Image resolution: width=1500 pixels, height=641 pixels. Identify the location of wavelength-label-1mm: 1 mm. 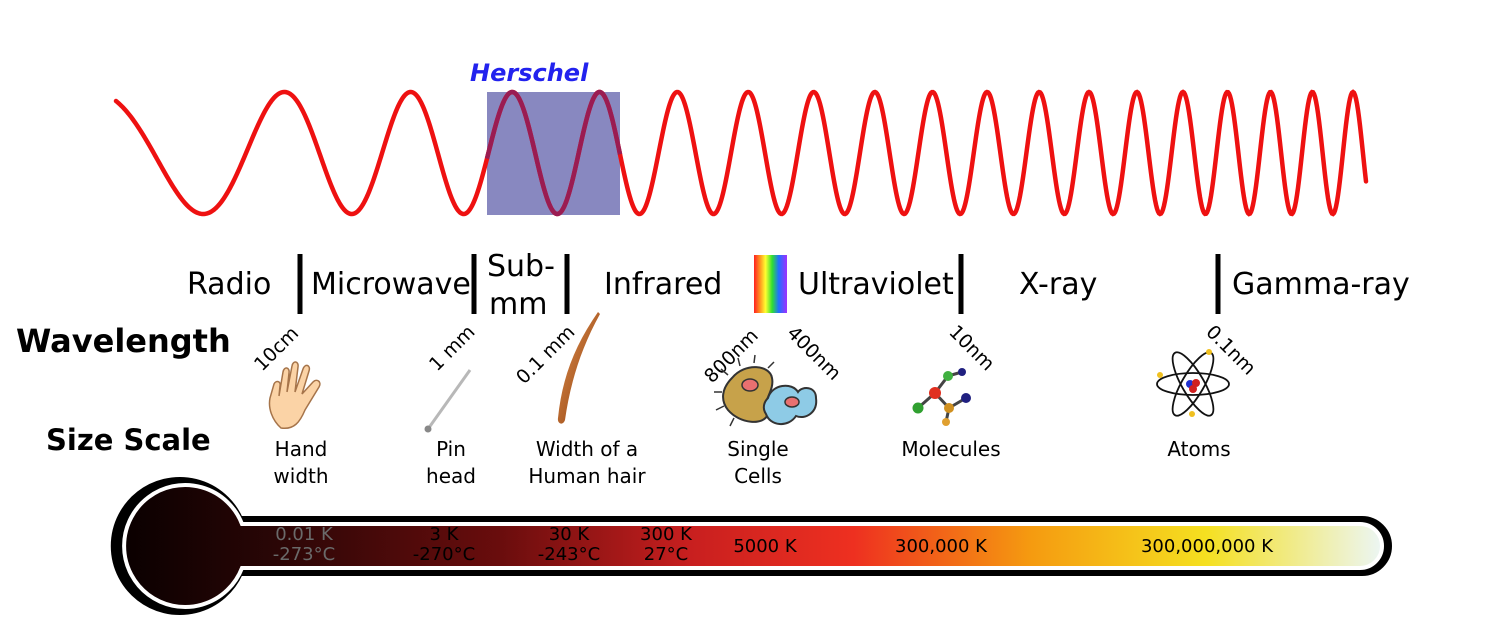
(452, 348).